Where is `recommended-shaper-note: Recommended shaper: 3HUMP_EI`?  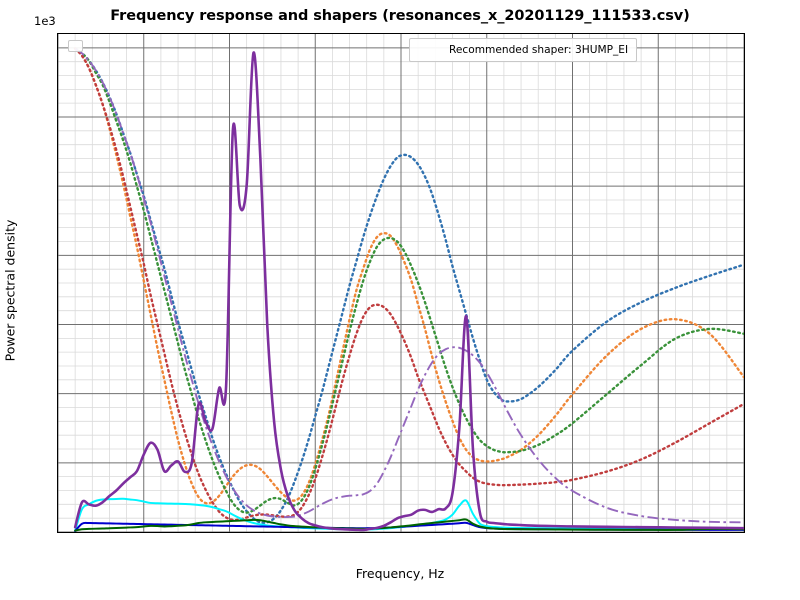 recommended-shaper-note: Recommended shaper: 3HUMP_EI is located at coordinates (539, 50).